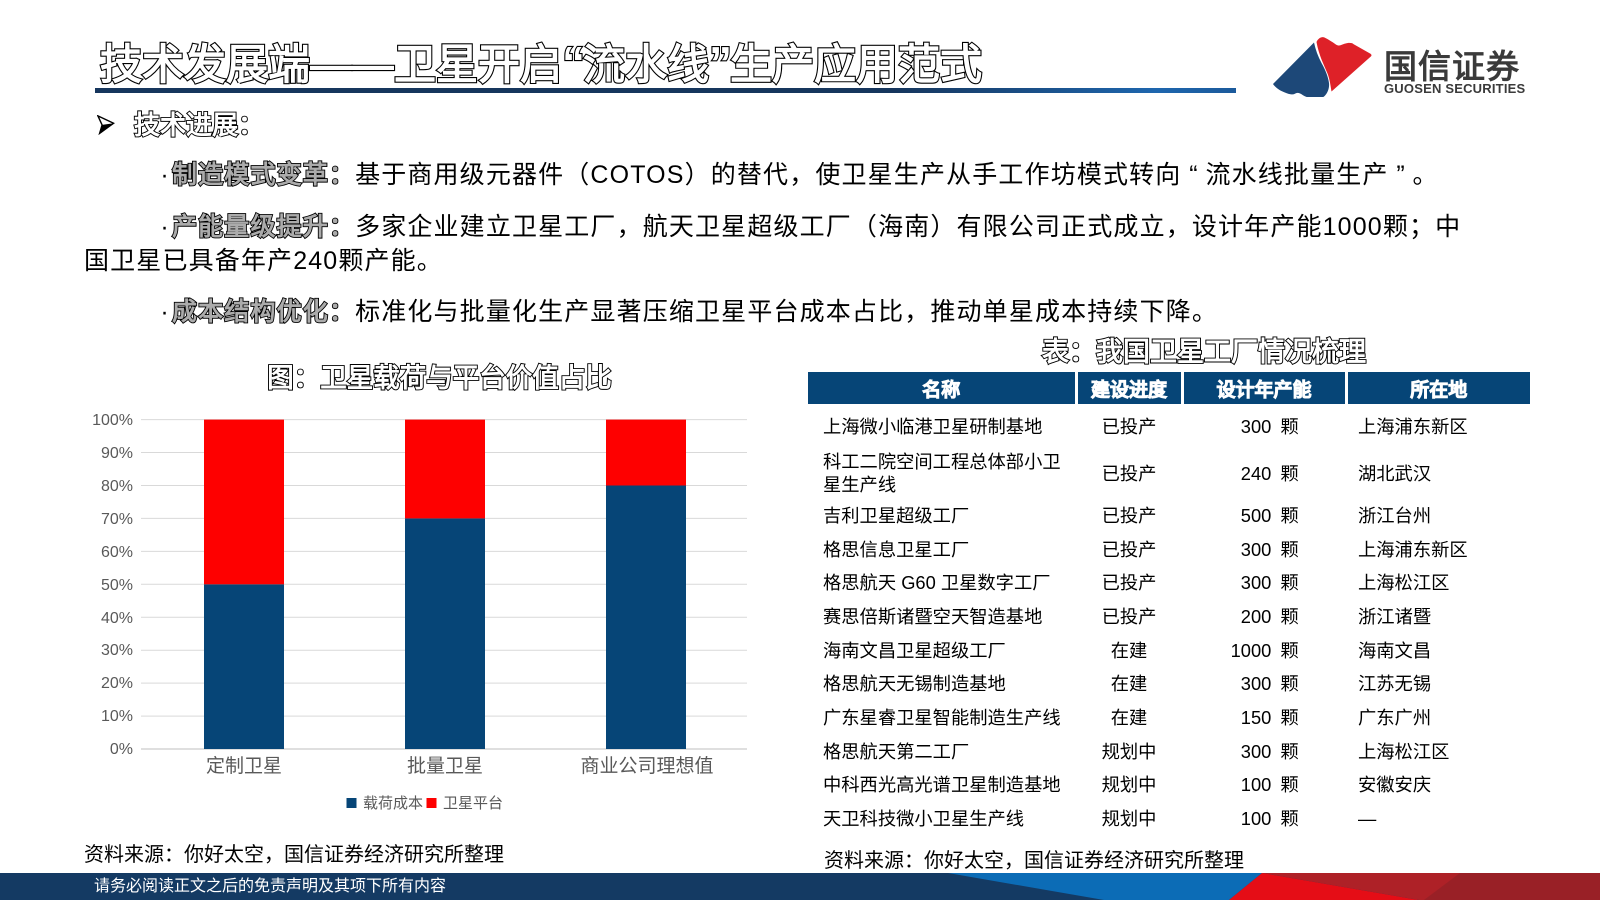 This screenshot has width=1600, height=900. What do you see at coordinates (117, 519) in the screenshot?
I see `svg-text: 70%` at bounding box center [117, 519].